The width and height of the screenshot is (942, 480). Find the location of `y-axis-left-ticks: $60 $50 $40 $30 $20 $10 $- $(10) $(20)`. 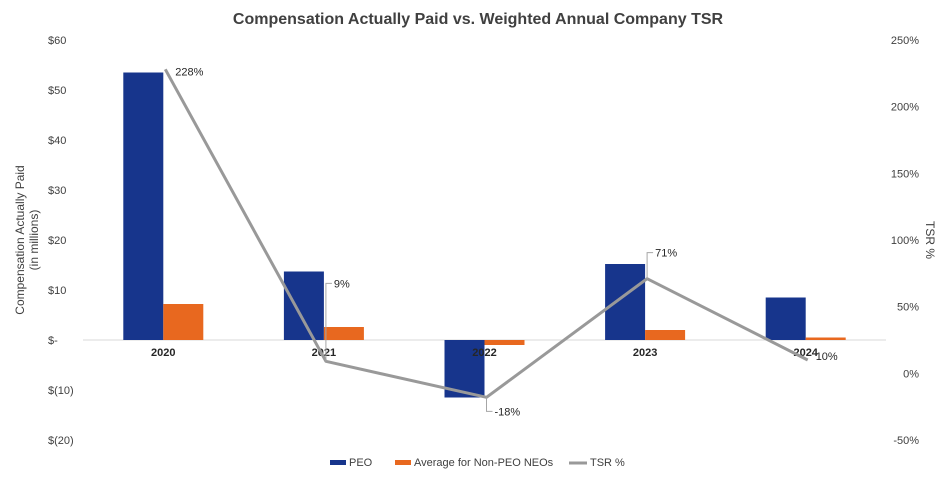

y-axis-left-ticks: $60 $50 $40 $30 $20 $10 $- $(10) $(20) is located at coordinates (61, 241).